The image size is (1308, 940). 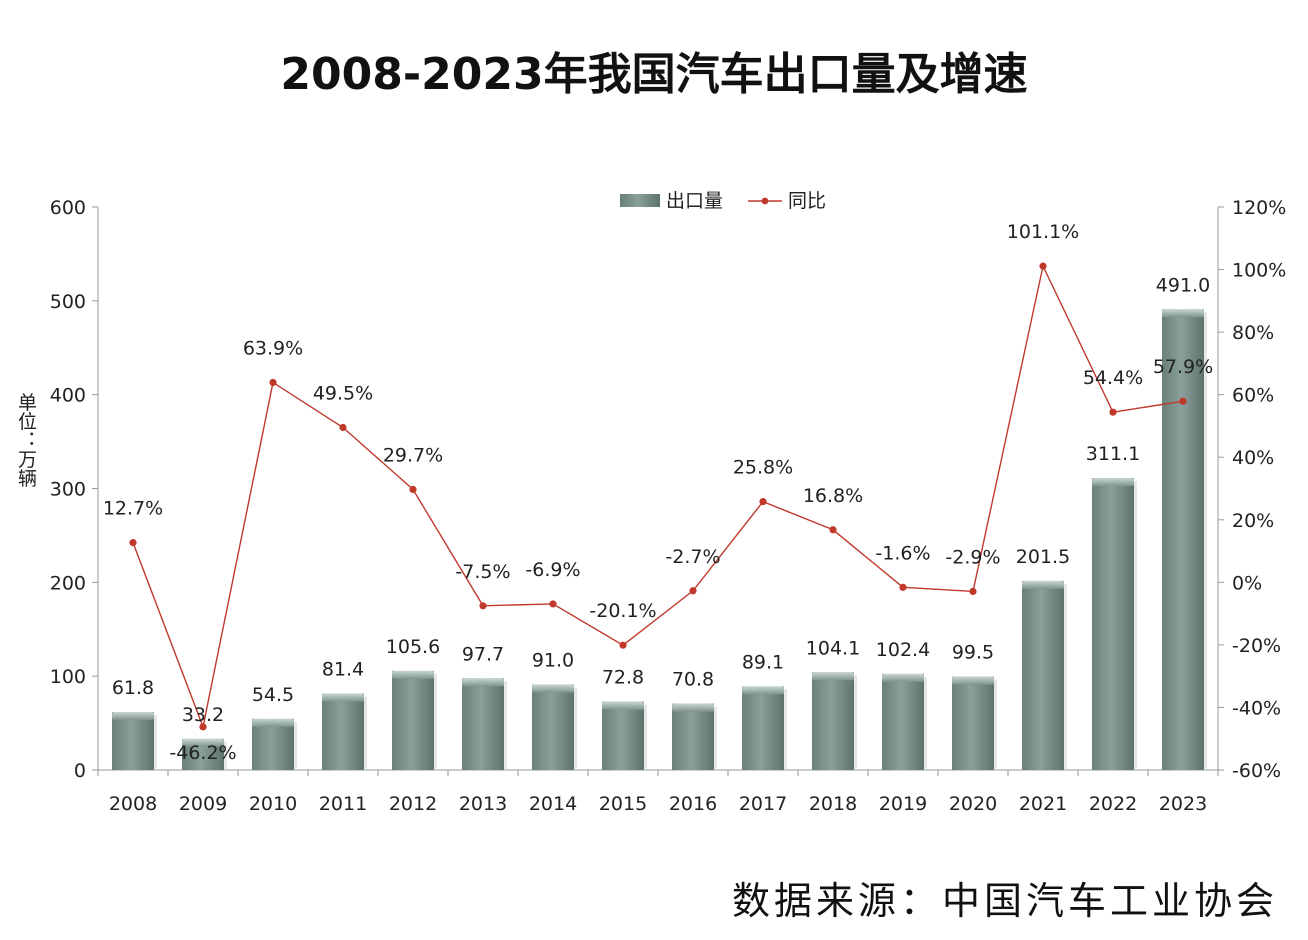 What do you see at coordinates (623, 804) in the screenshot?
I see `x-tick-label: 2015` at bounding box center [623, 804].